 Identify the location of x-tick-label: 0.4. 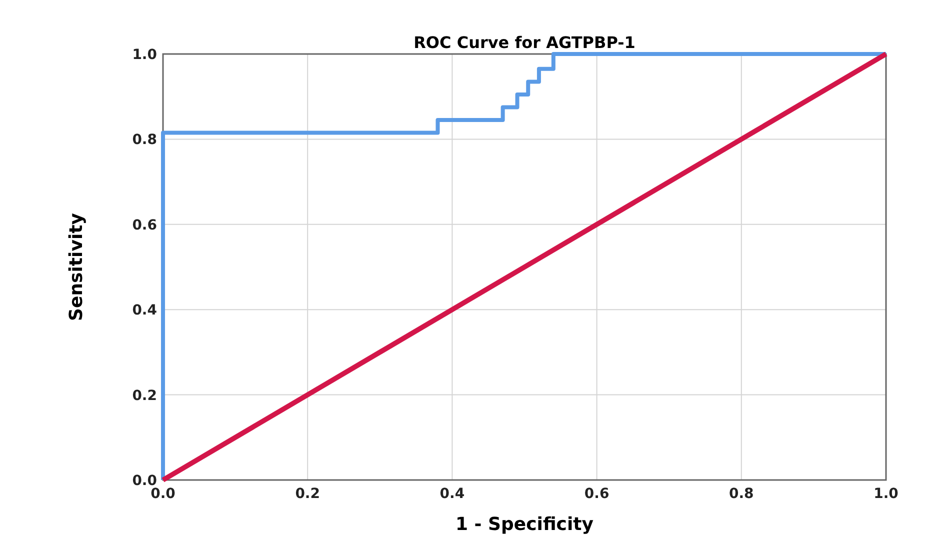
(452, 494).